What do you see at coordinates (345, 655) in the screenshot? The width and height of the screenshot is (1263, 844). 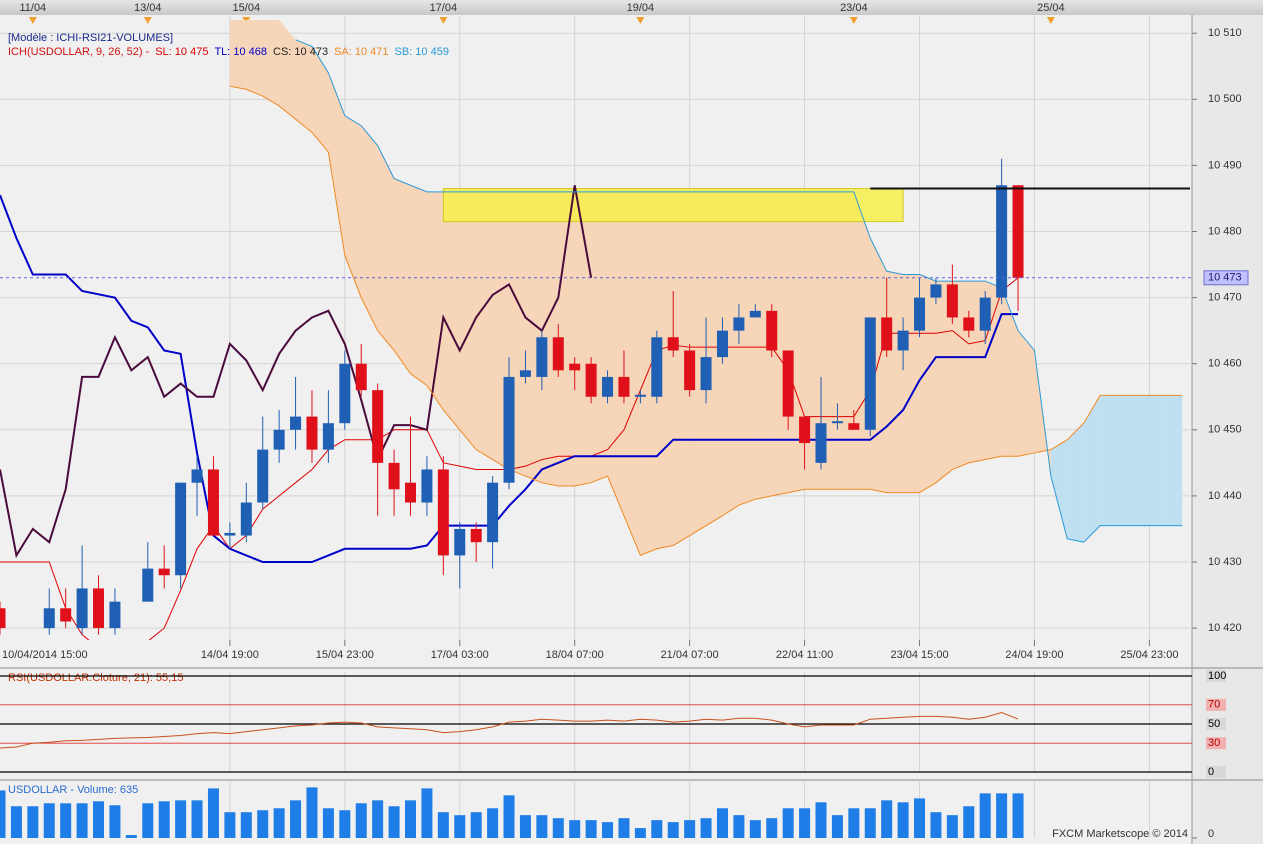 I see `x-tick-label: 15/04 23:00` at bounding box center [345, 655].